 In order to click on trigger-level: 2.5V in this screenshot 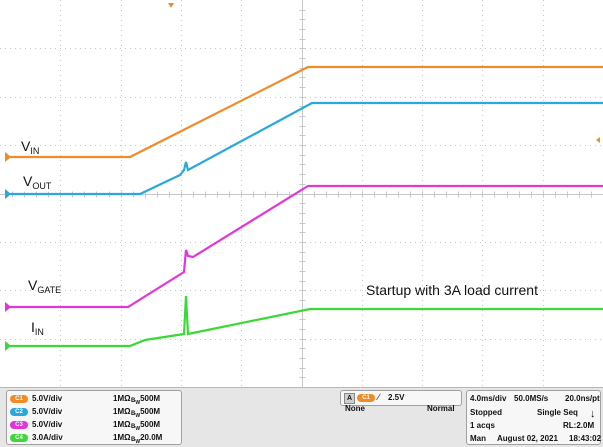, I will do `click(396, 397)`.